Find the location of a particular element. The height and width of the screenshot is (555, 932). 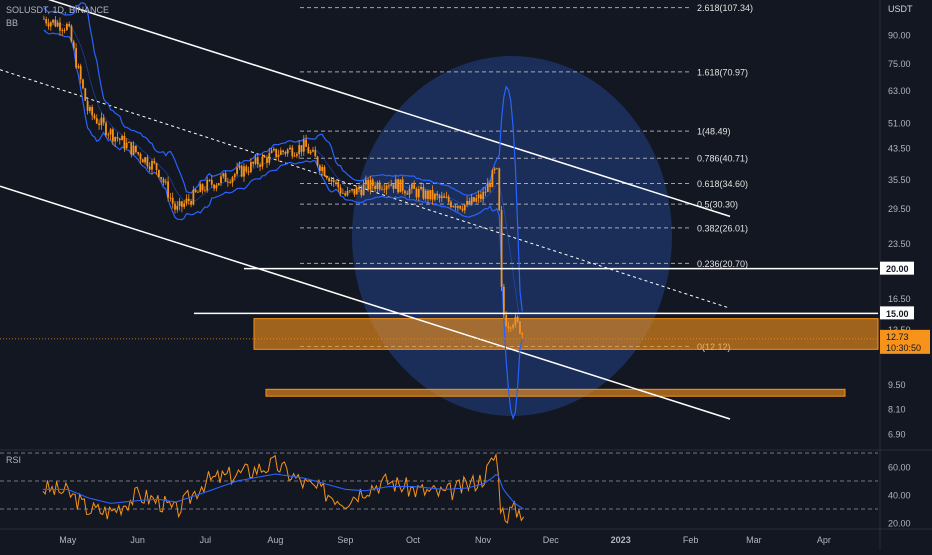

price-tick-12: 90.00 is located at coordinates (899, 36).